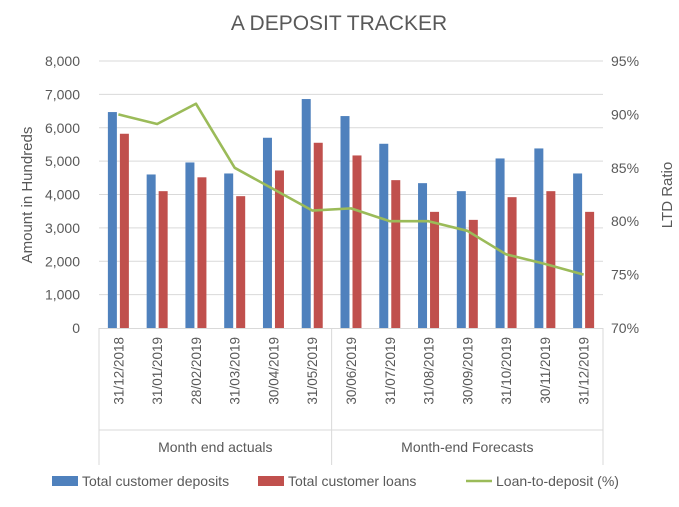  Describe the element at coordinates (62, 295) in the screenshot. I see `y-tick-label: 1,000` at that location.